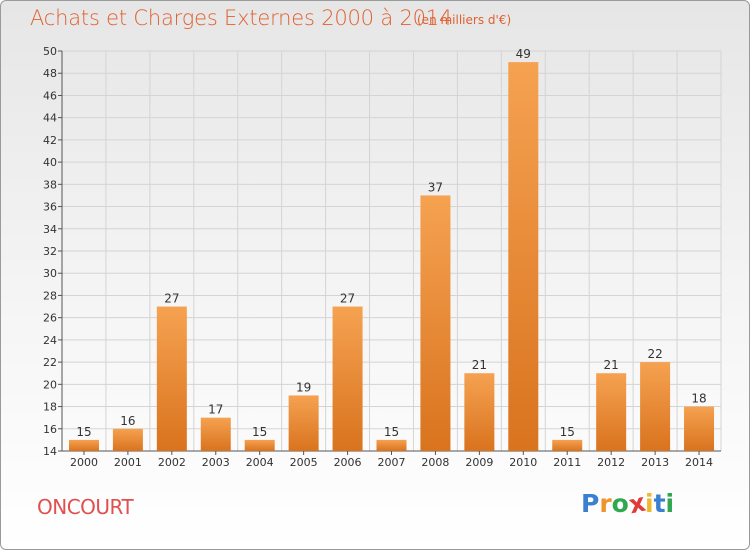 This screenshot has height=550, width=750. Describe the element at coordinates (303, 423) in the screenshot. I see `bar-2005` at that location.